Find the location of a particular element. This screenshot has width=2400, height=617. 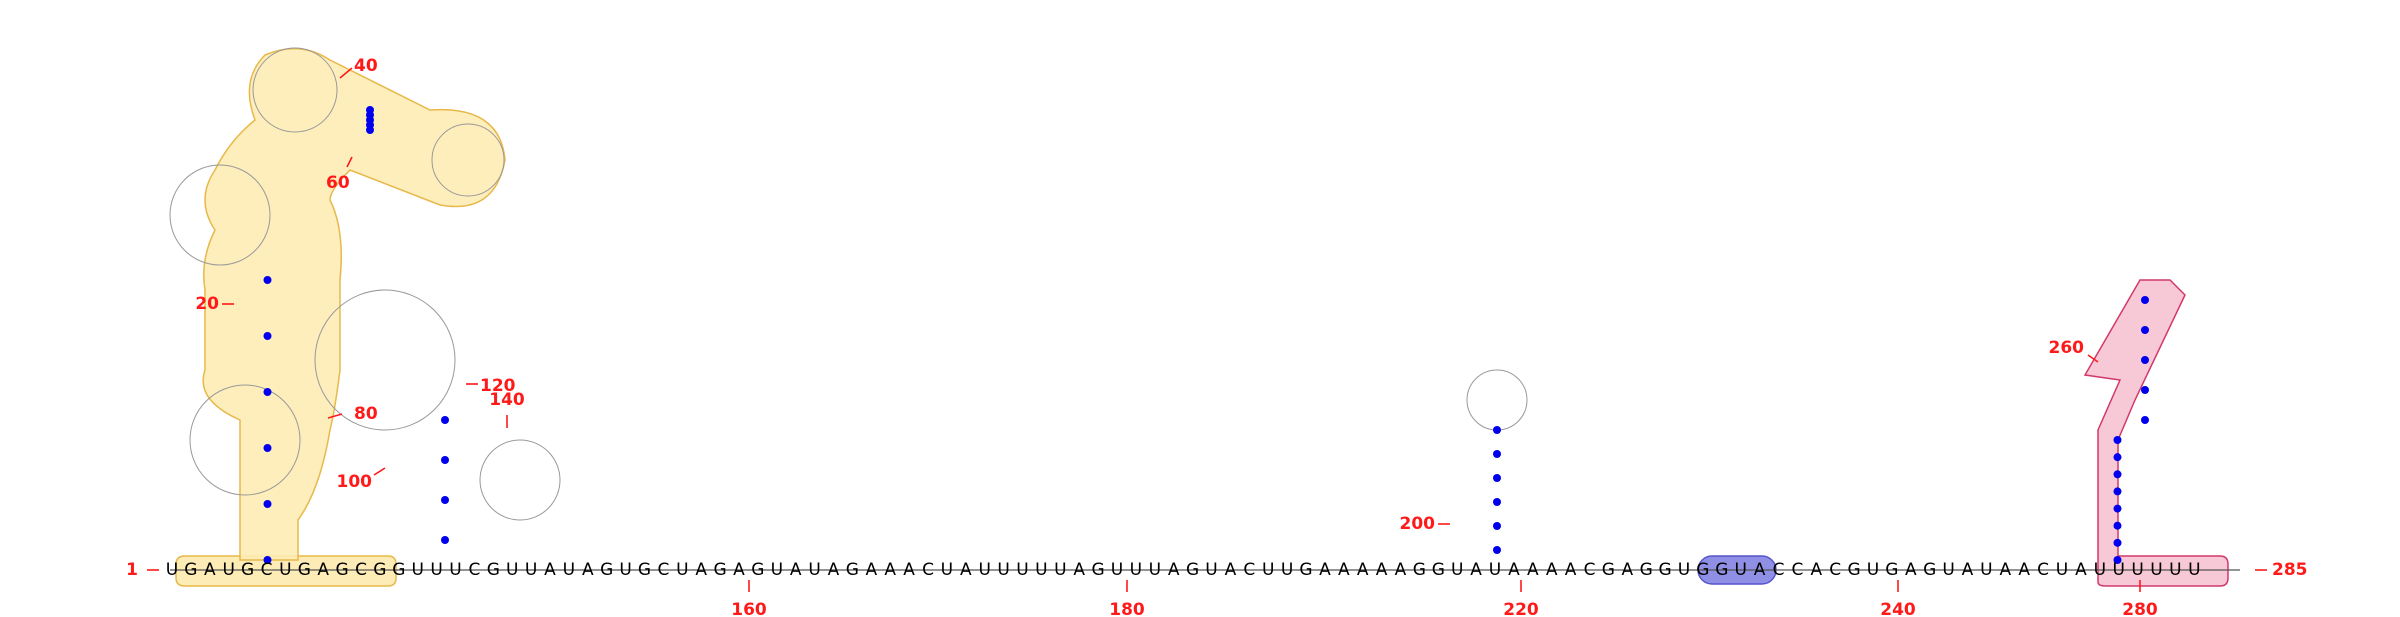

label-280: 280 is located at coordinates (2140, 608).